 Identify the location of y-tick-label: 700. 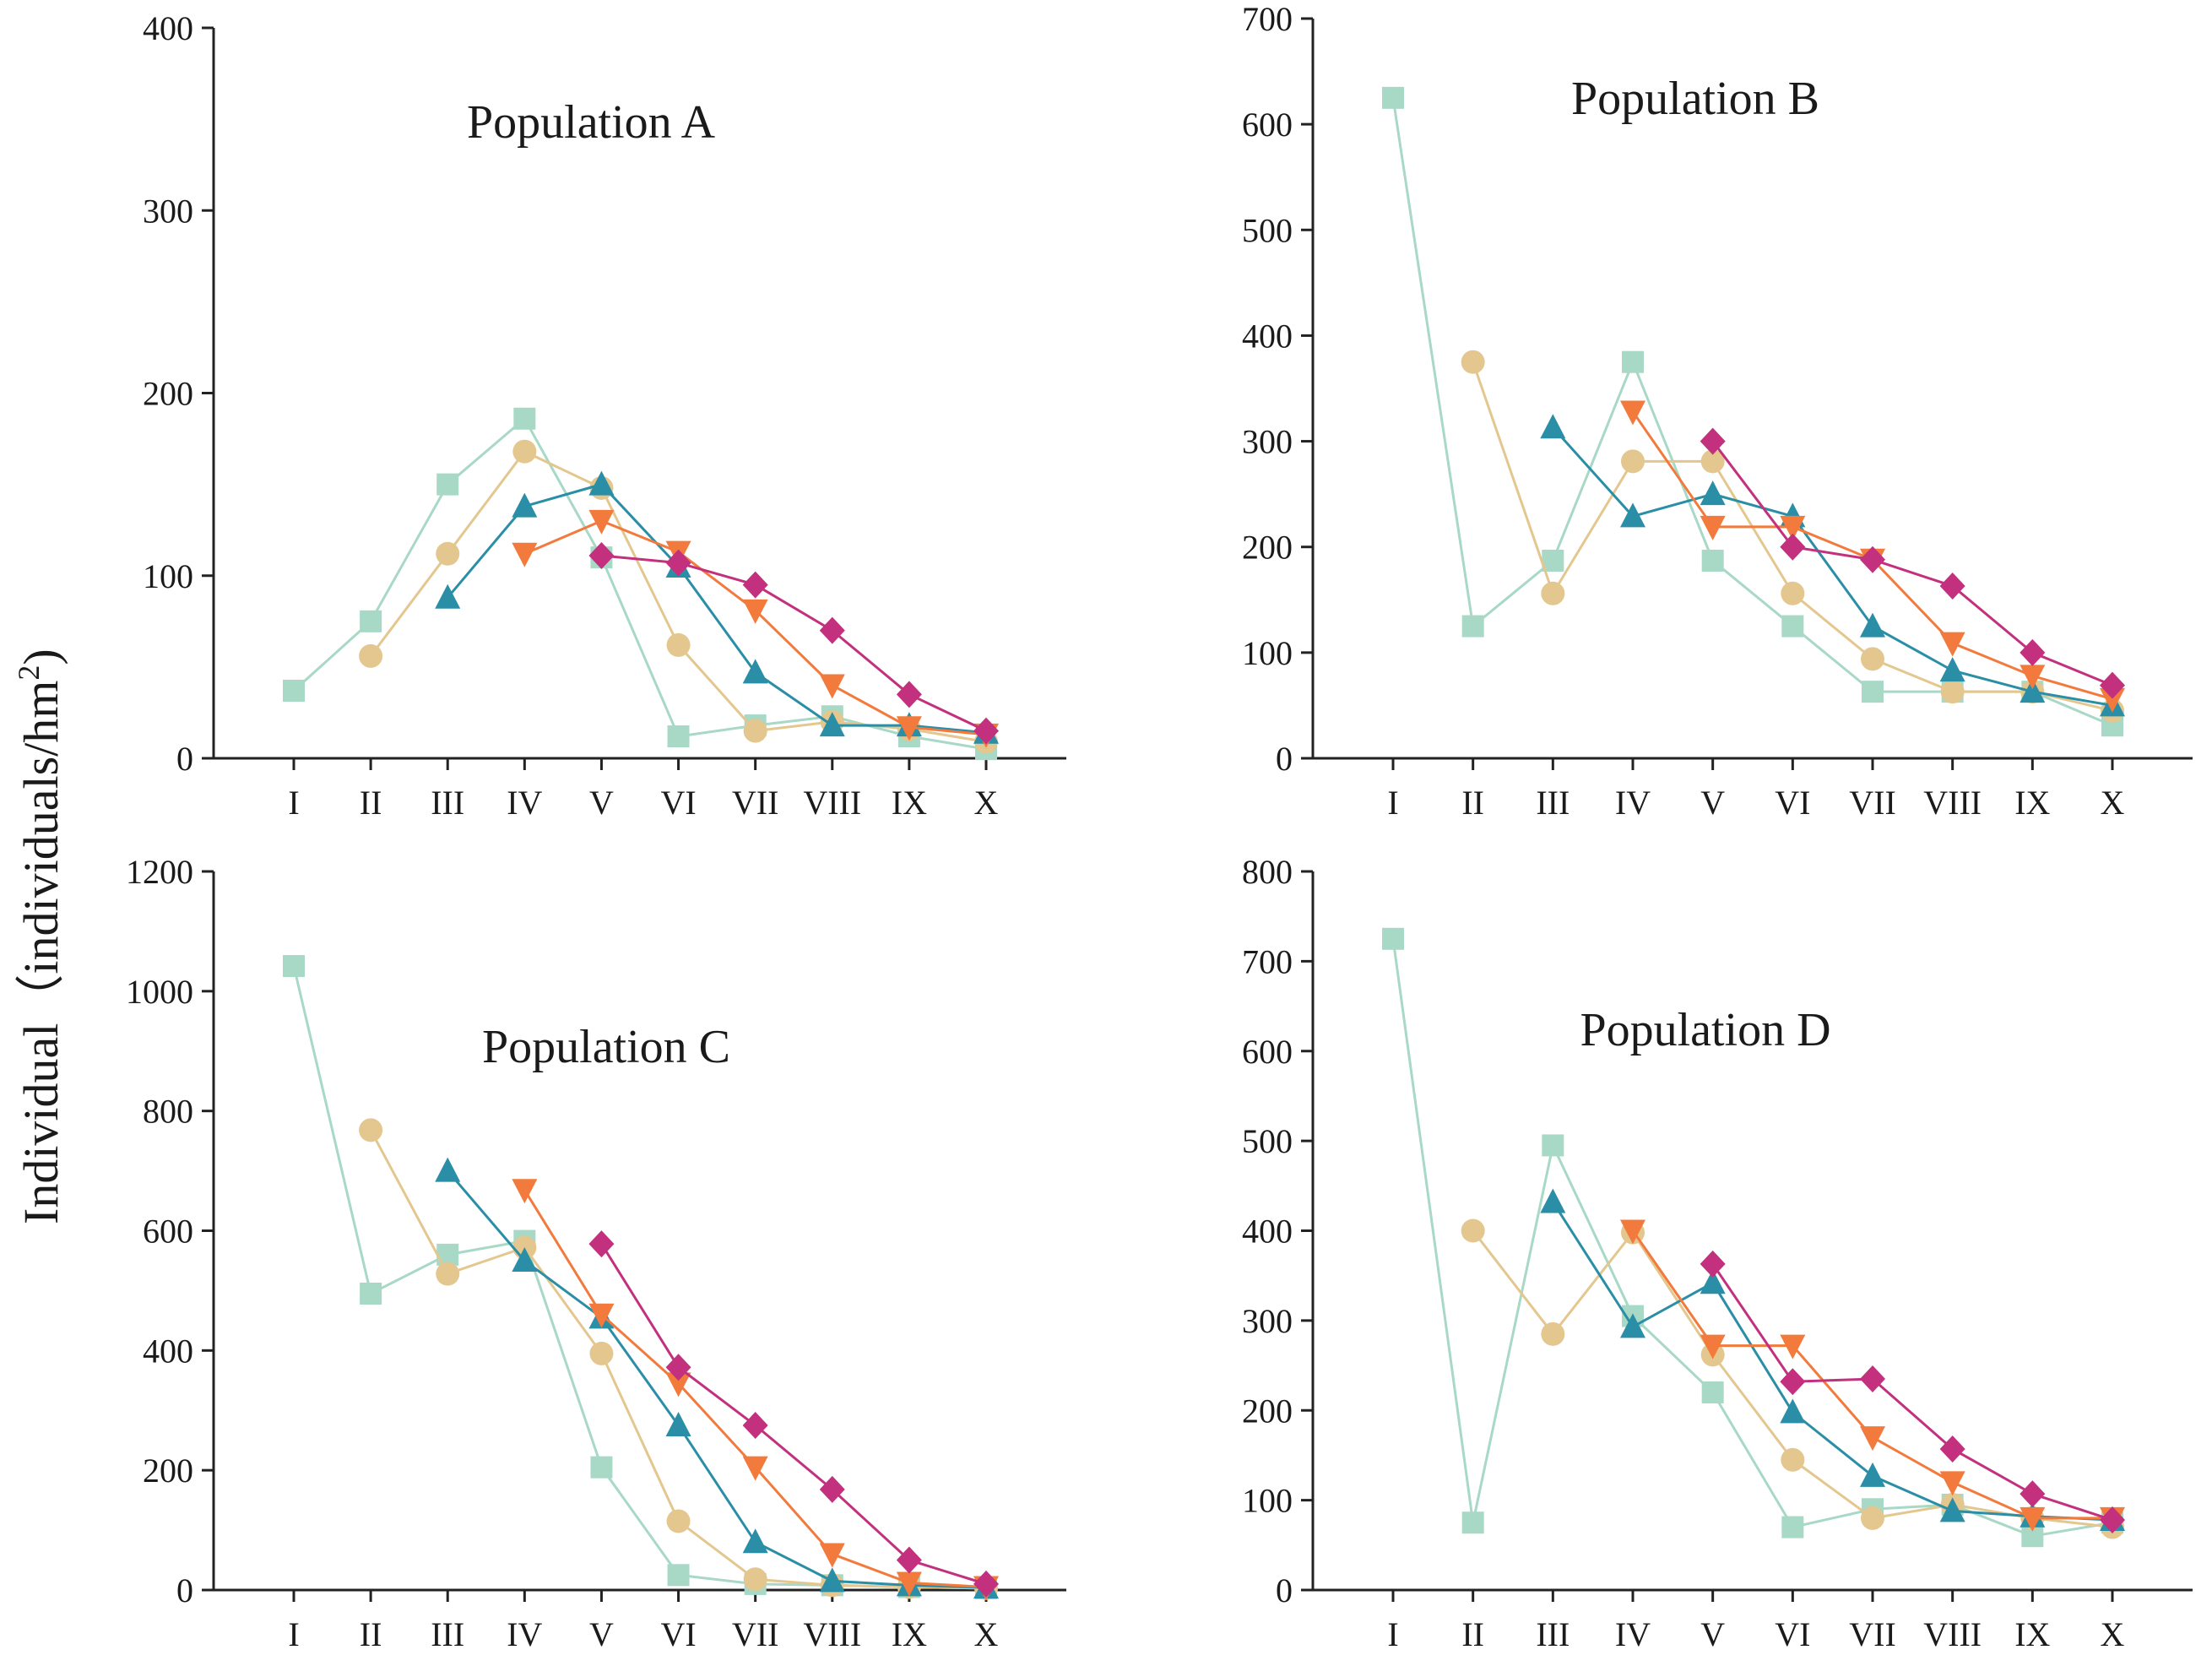
(1267, 19).